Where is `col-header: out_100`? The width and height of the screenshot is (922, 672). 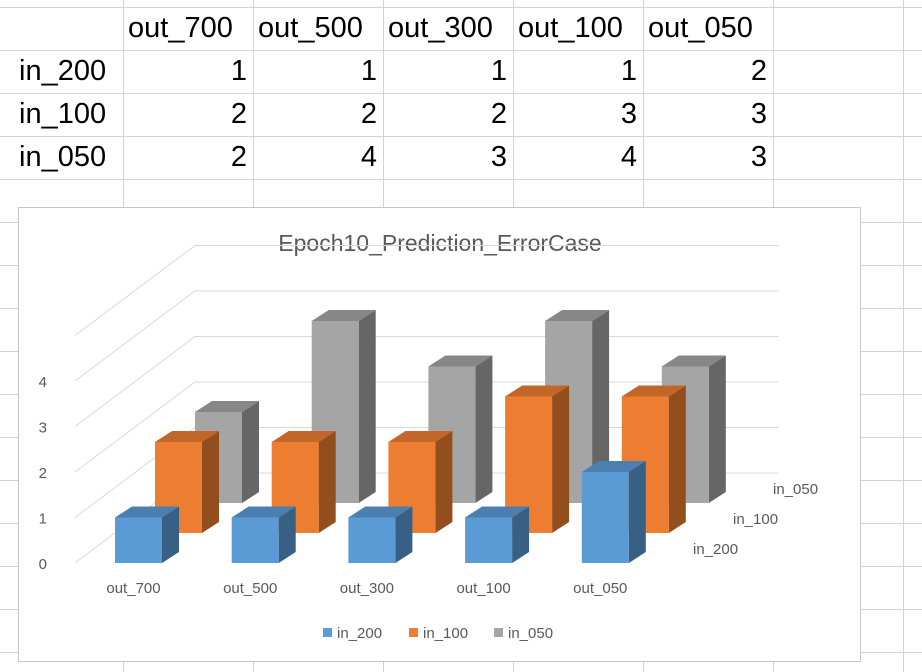
col-header: out_100 is located at coordinates (570, 28).